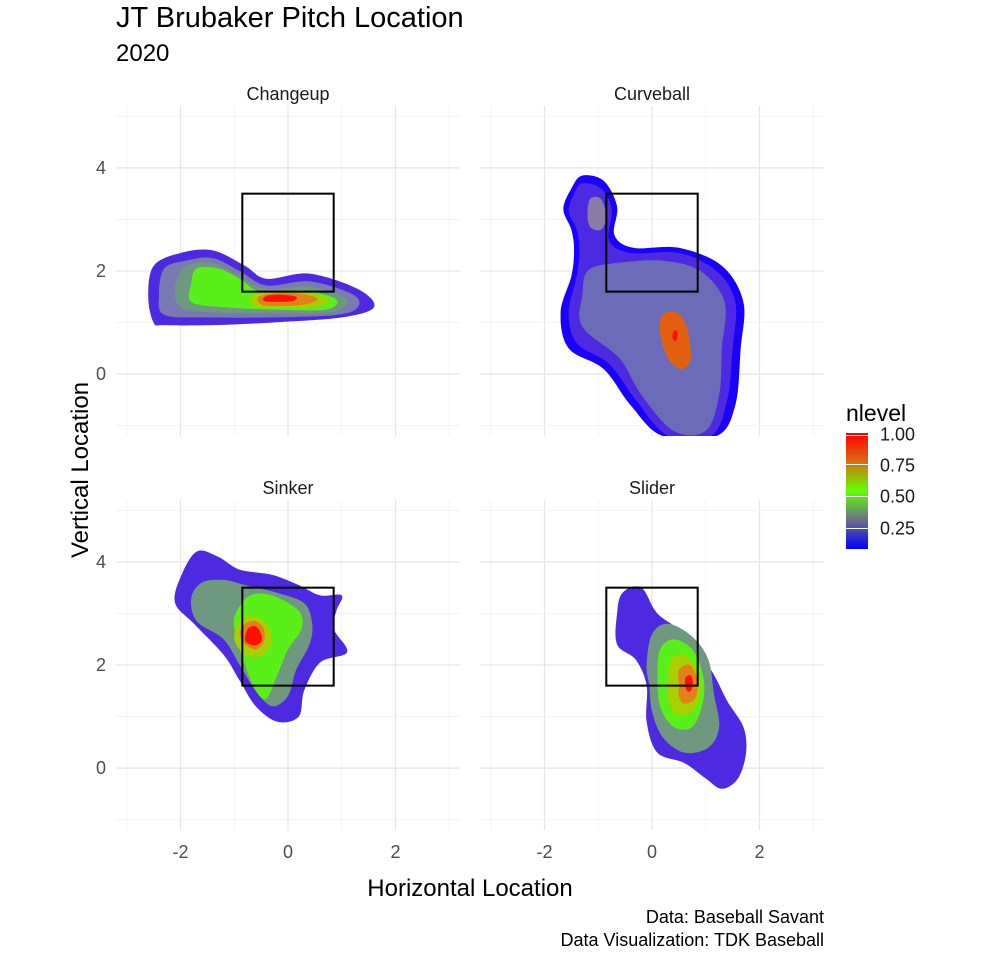  What do you see at coordinates (898, 528) in the screenshot?
I see `legend-label: 0.25` at bounding box center [898, 528].